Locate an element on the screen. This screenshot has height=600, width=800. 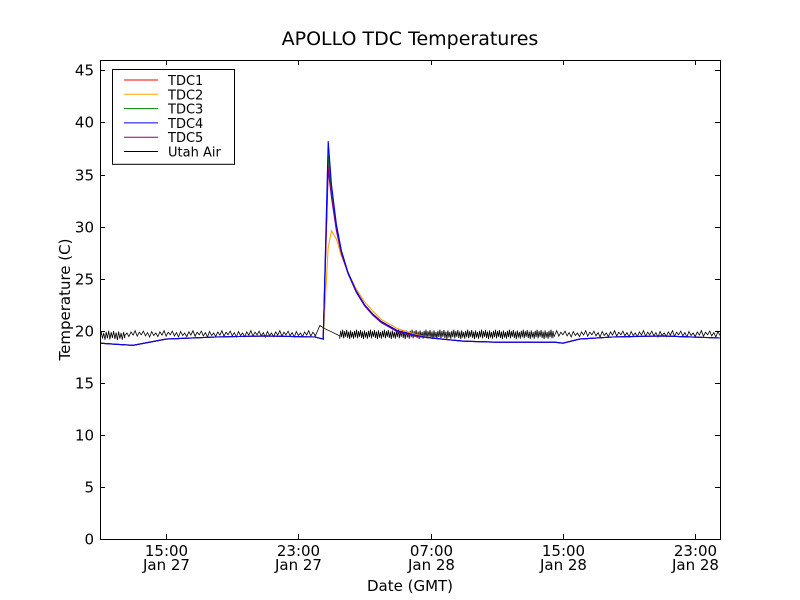
x-axis-label: Date (GMT) is located at coordinates (410, 586).